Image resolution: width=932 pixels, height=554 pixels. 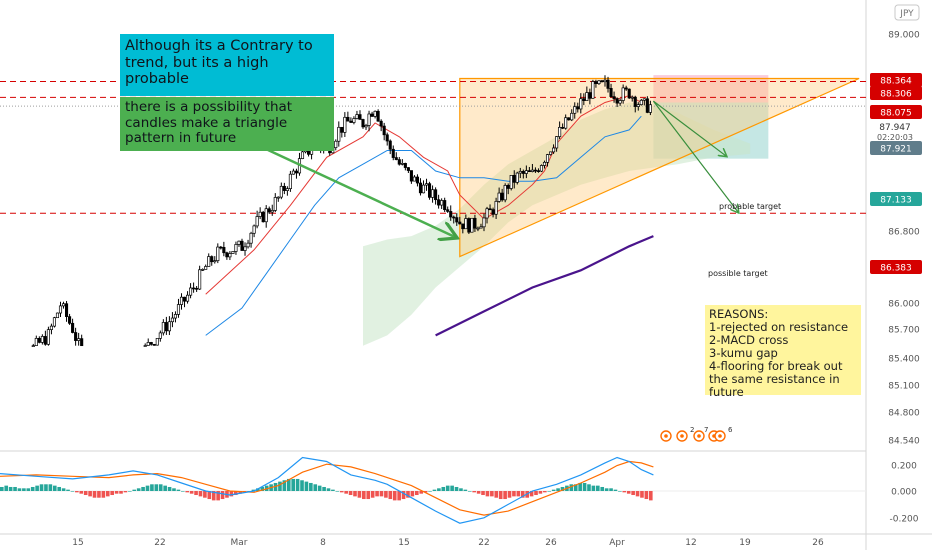 What do you see at coordinates (448, 543) in the screenshot?
I see `time-axis: 15 22 Mar 8 15 22 26 Apr 12 19 26` at bounding box center [448, 543].